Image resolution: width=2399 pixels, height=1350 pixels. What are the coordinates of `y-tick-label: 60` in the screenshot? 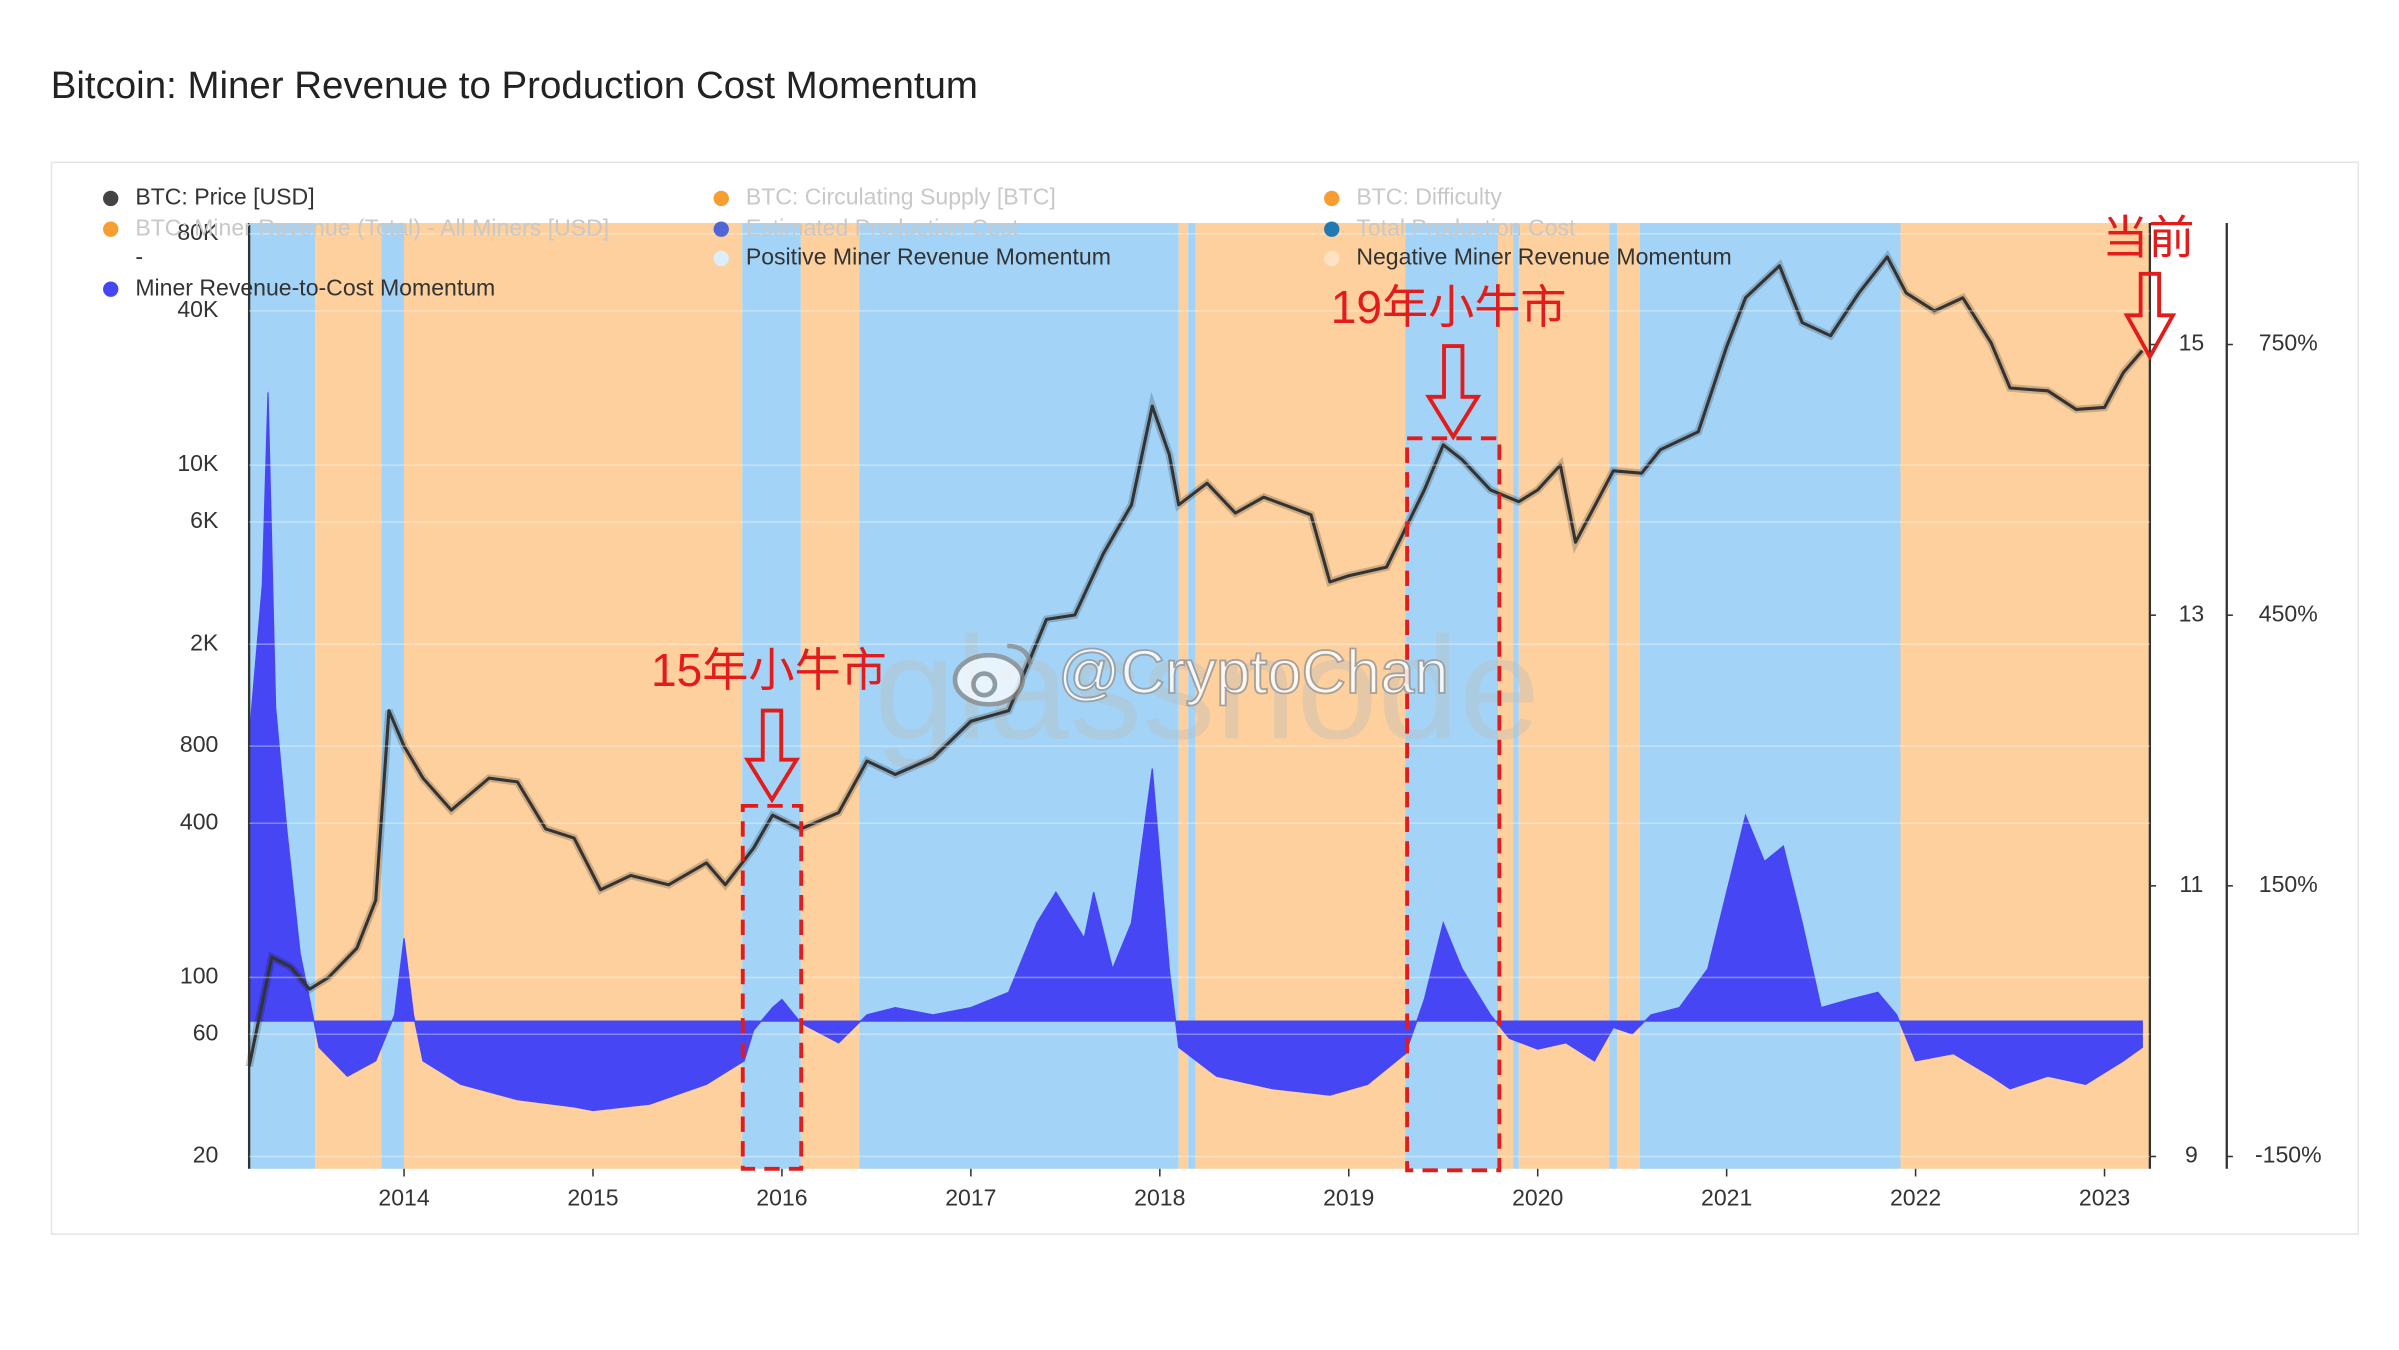 It's located at (206, 1032).